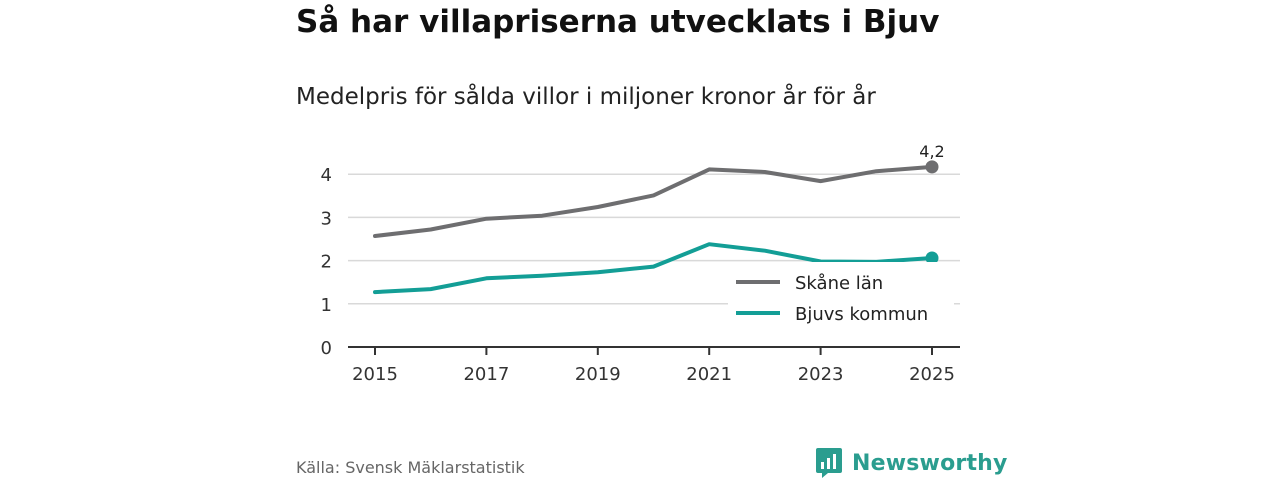 The width and height of the screenshot is (1280, 480). What do you see at coordinates (326, 218) in the screenshot?
I see `y-tick-label-3: 3` at bounding box center [326, 218].